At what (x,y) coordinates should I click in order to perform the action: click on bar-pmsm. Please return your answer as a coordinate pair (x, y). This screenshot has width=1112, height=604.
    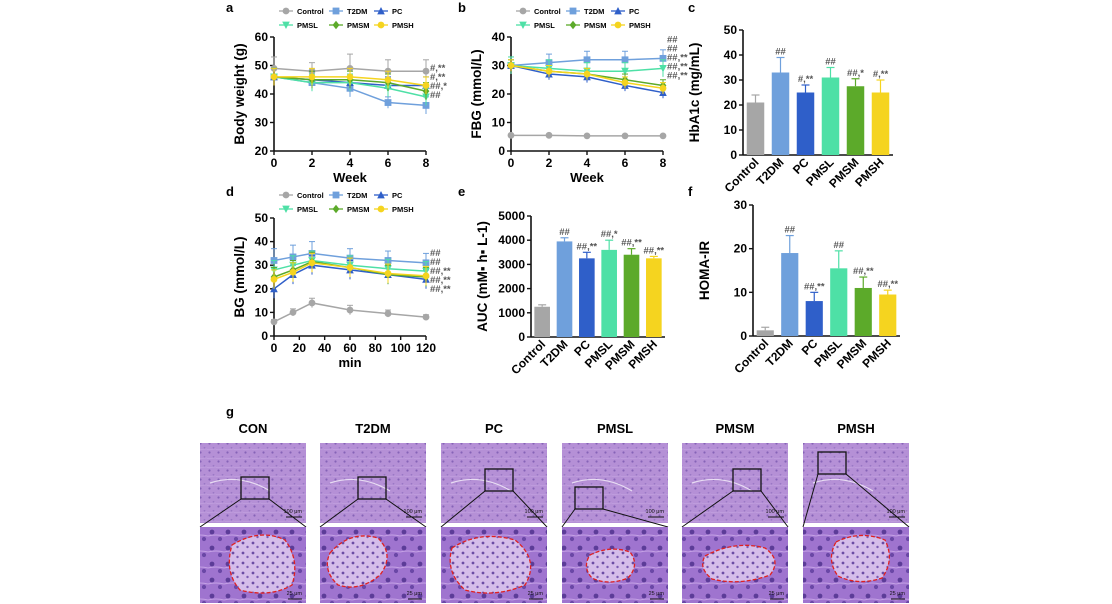
    Looking at the image, I should click on (855, 120).